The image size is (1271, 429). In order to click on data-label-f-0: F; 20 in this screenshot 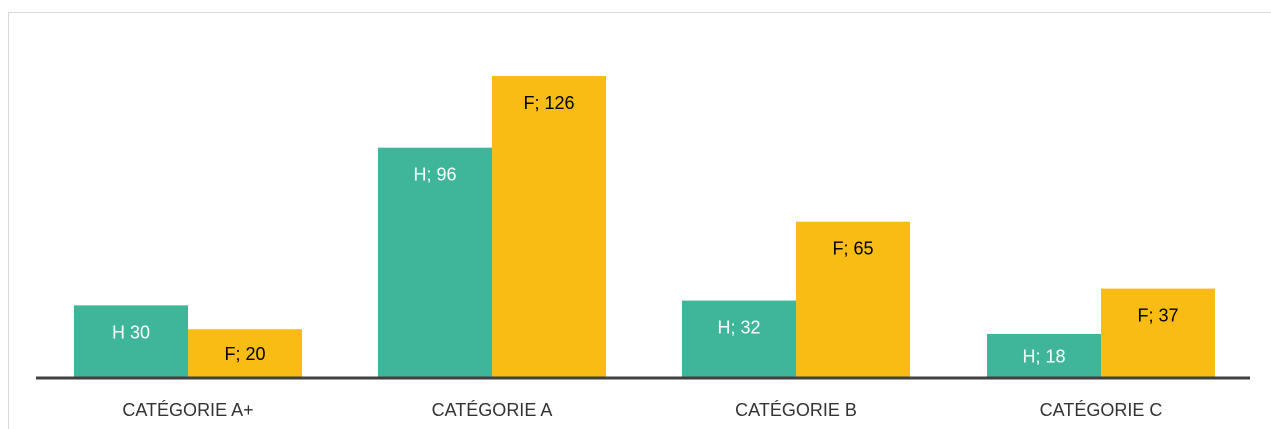, I will do `click(244, 354)`.